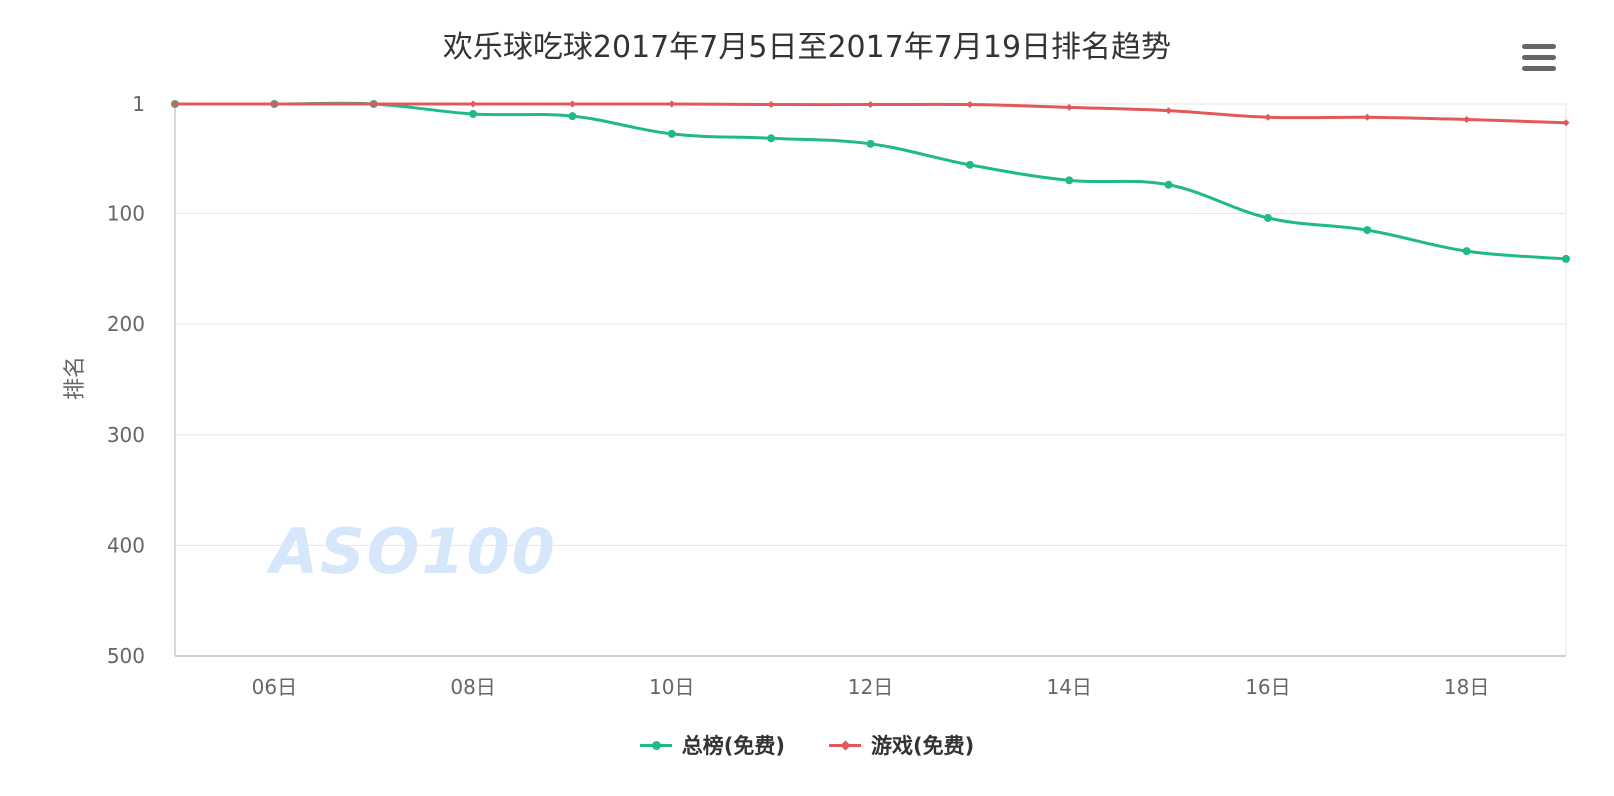  What do you see at coordinates (413, 551) in the screenshot?
I see `watermark-logo: ASO100` at bounding box center [413, 551].